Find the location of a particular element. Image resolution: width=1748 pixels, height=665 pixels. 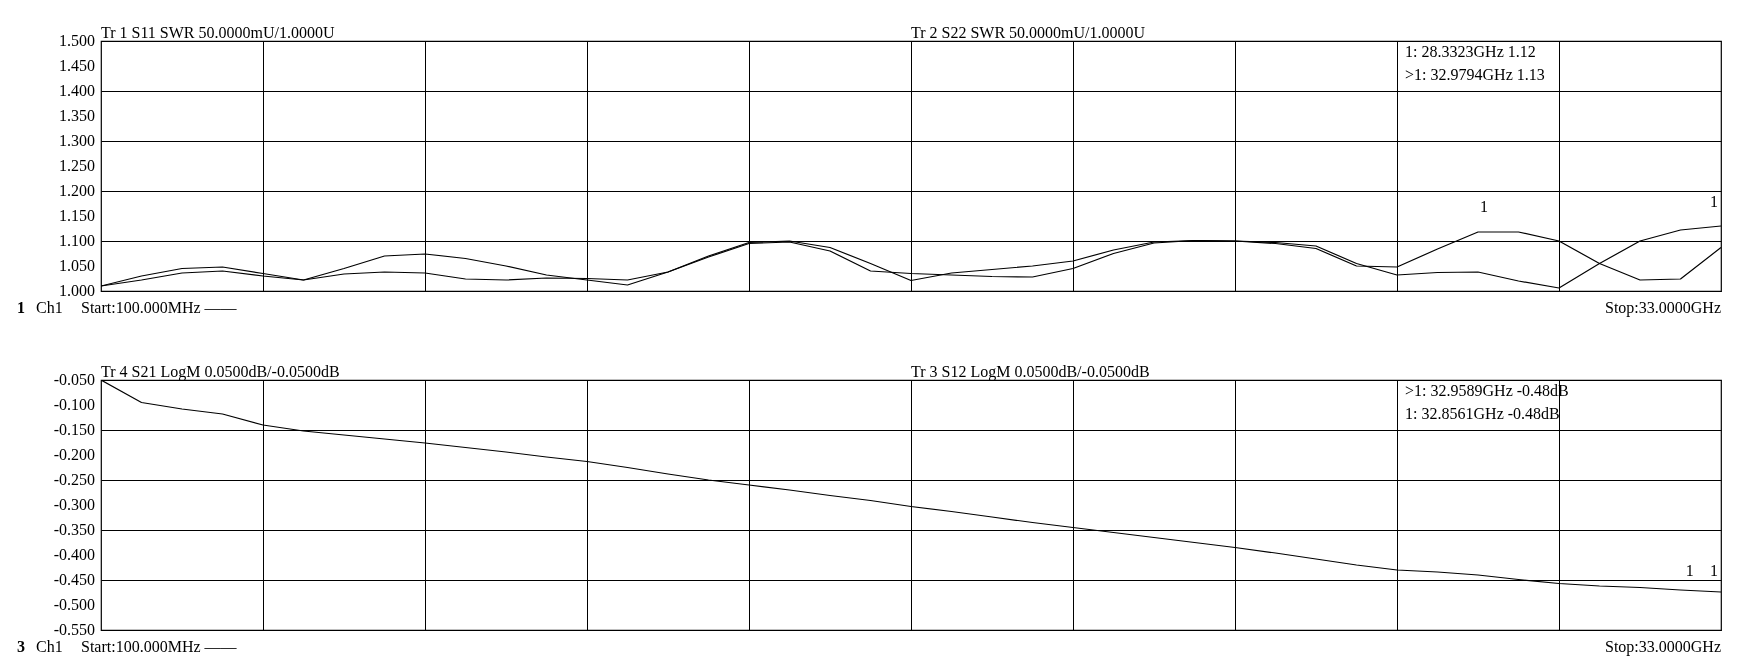

y-tick-label: -0.200 is located at coordinates (74, 454).